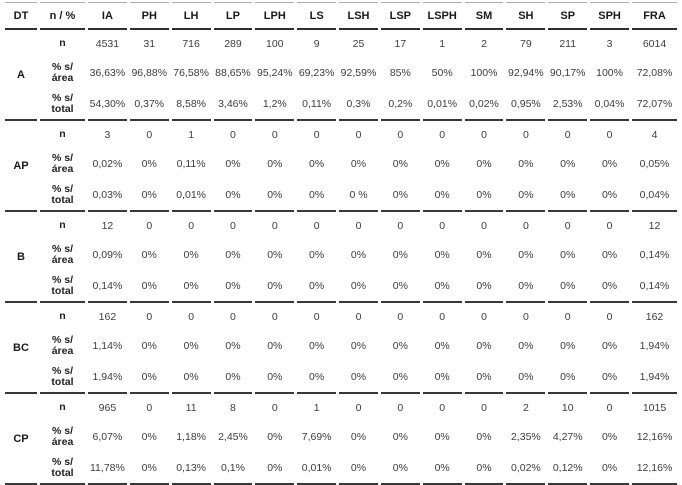 The height and width of the screenshot is (485, 682). Describe the element at coordinates (609, 225) in the screenshot. I see `cell-b-sph: 0` at that location.